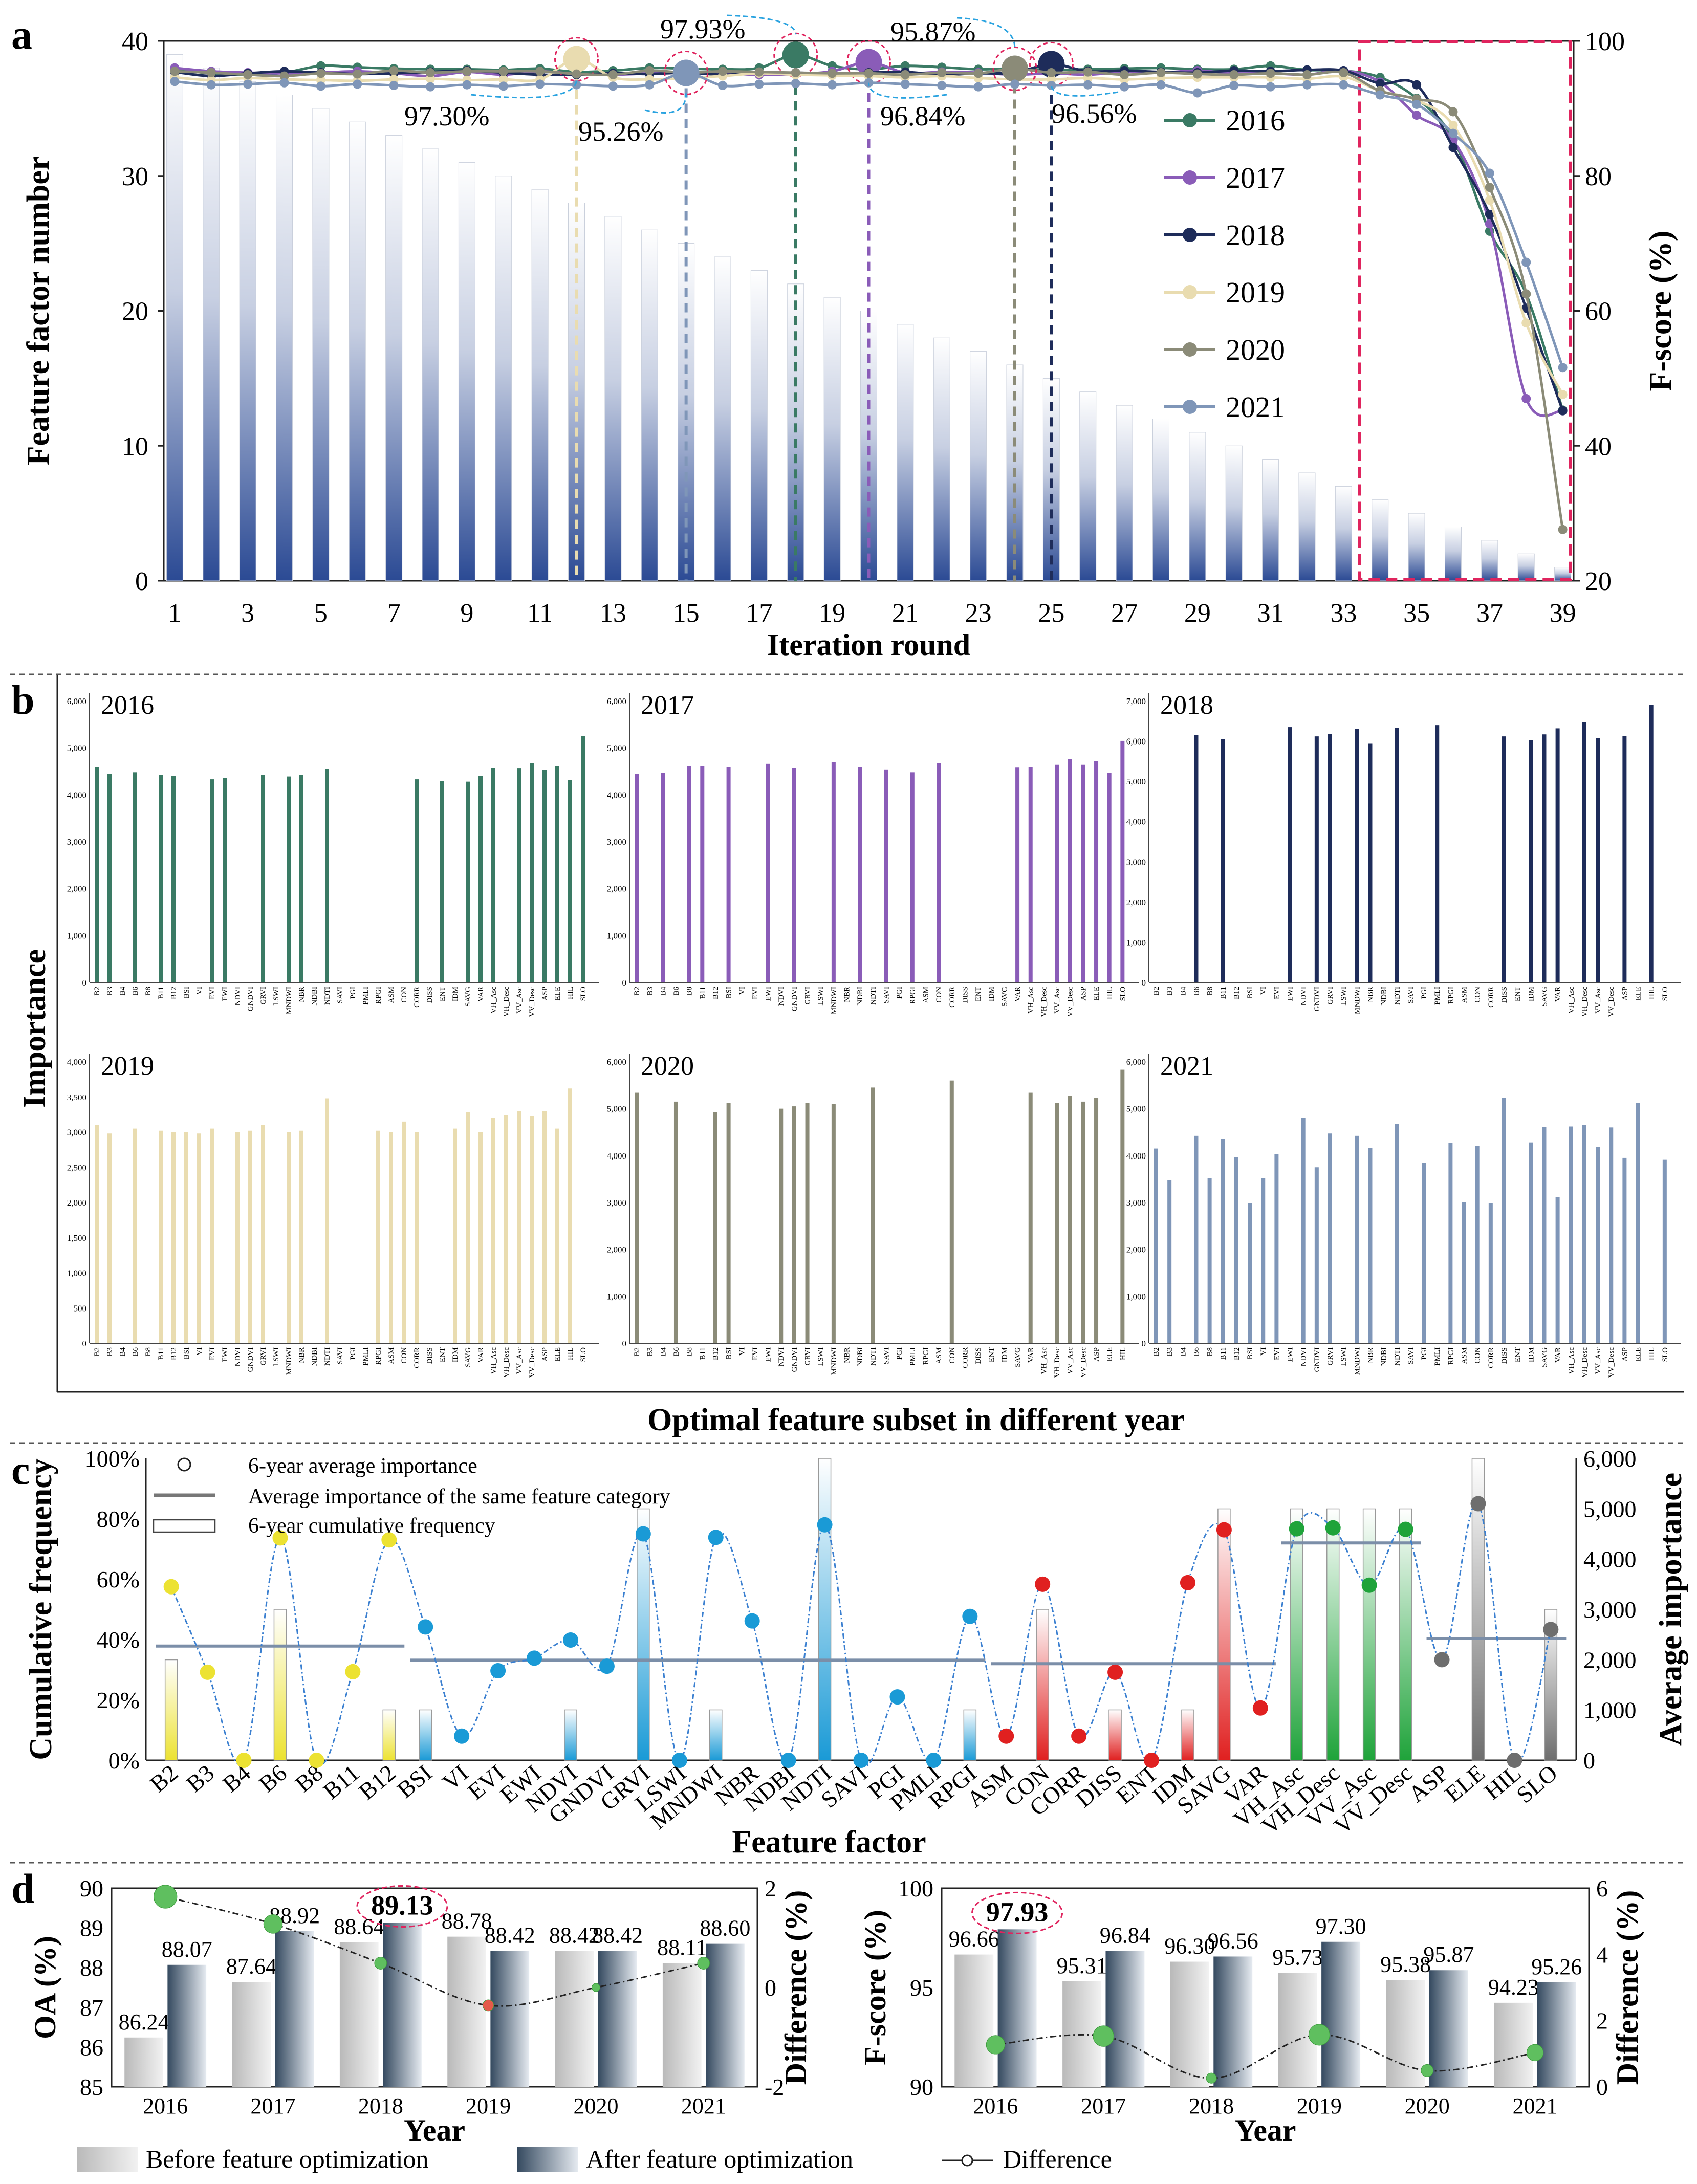  Describe the element at coordinates (91, 1928) in the screenshot. I see `y-tick-label-d-left: 89` at that location.